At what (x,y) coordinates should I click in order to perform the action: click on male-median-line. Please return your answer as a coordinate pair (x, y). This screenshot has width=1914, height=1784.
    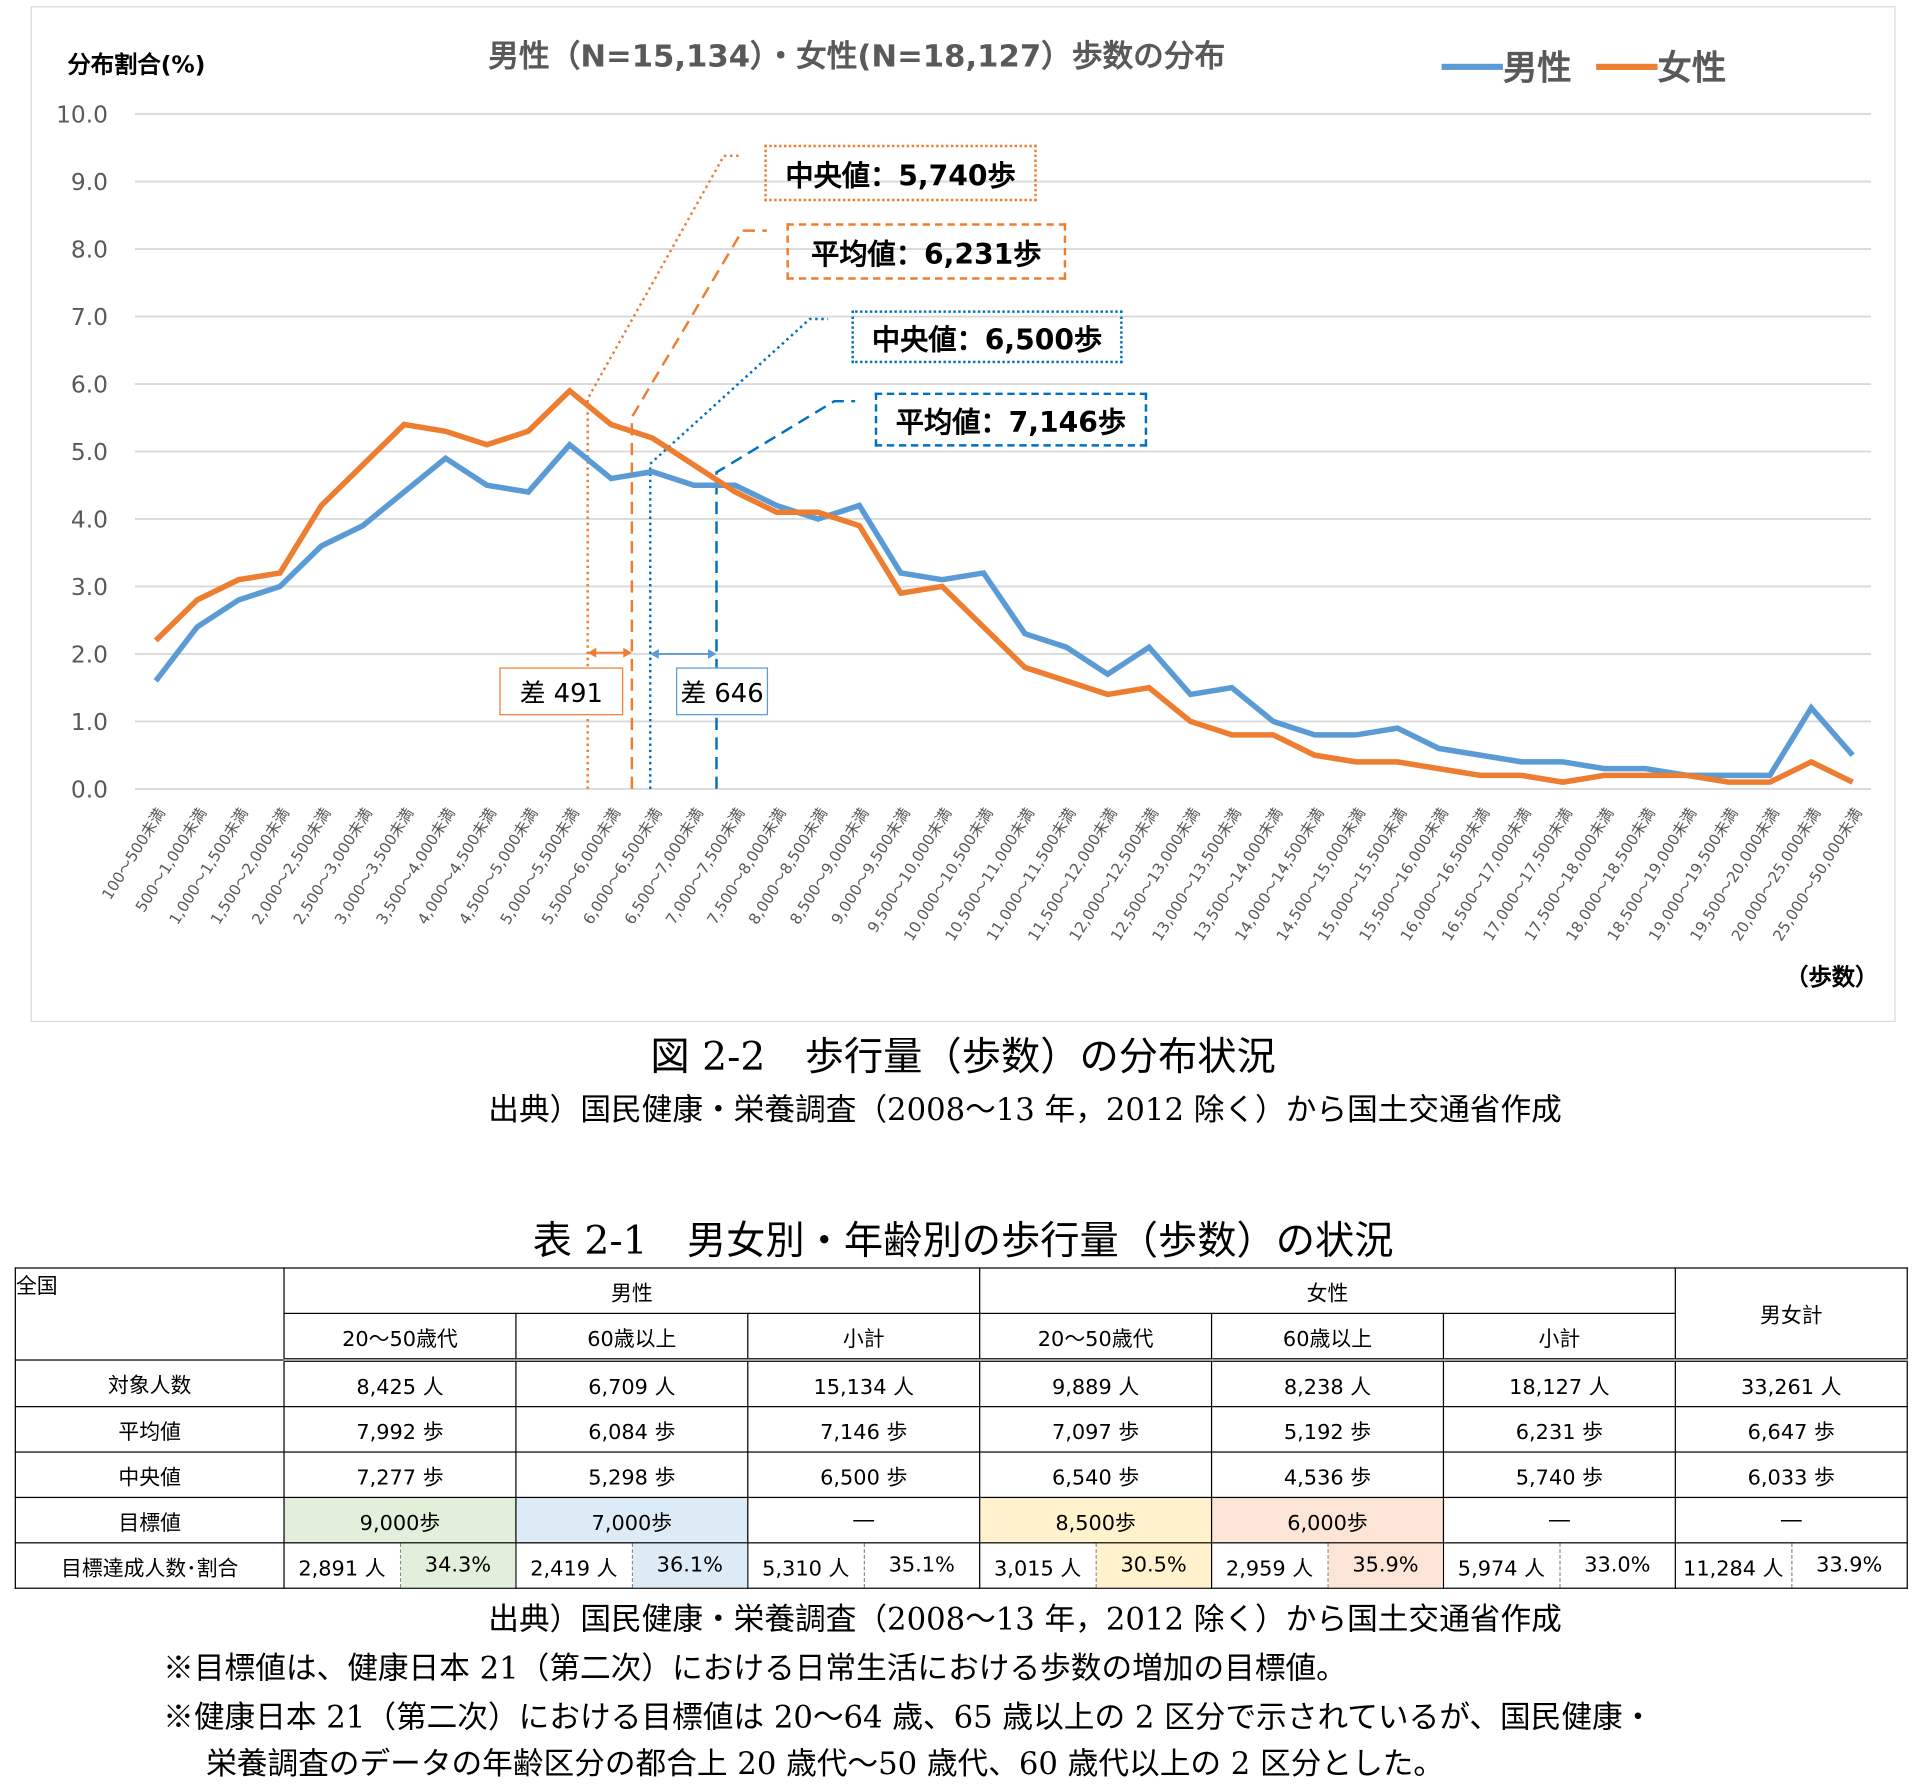
    Looking at the image, I should click on (739, 554).